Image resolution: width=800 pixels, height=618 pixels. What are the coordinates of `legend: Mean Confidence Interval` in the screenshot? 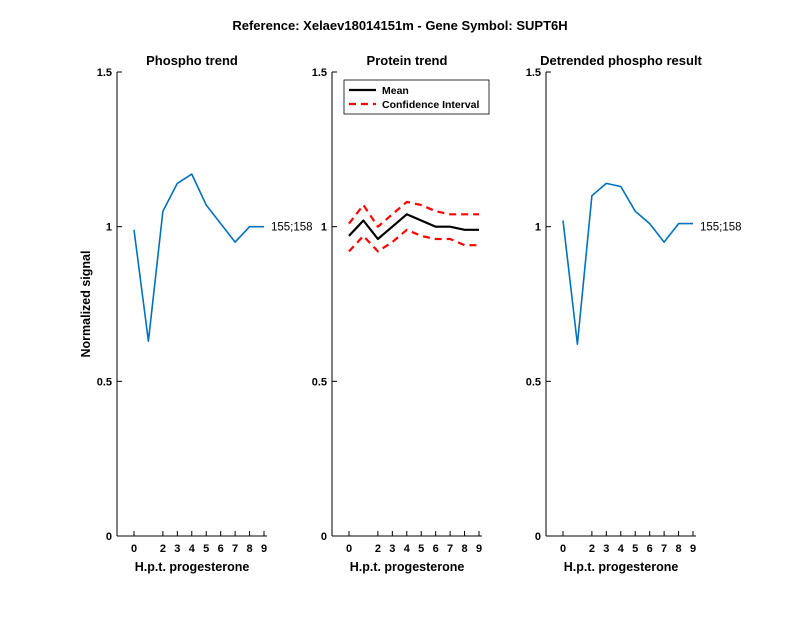 It's located at (416, 97).